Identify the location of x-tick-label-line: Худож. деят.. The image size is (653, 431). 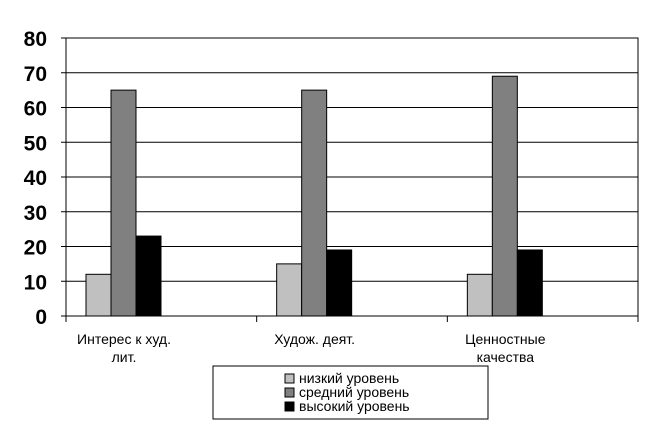
(314, 339).